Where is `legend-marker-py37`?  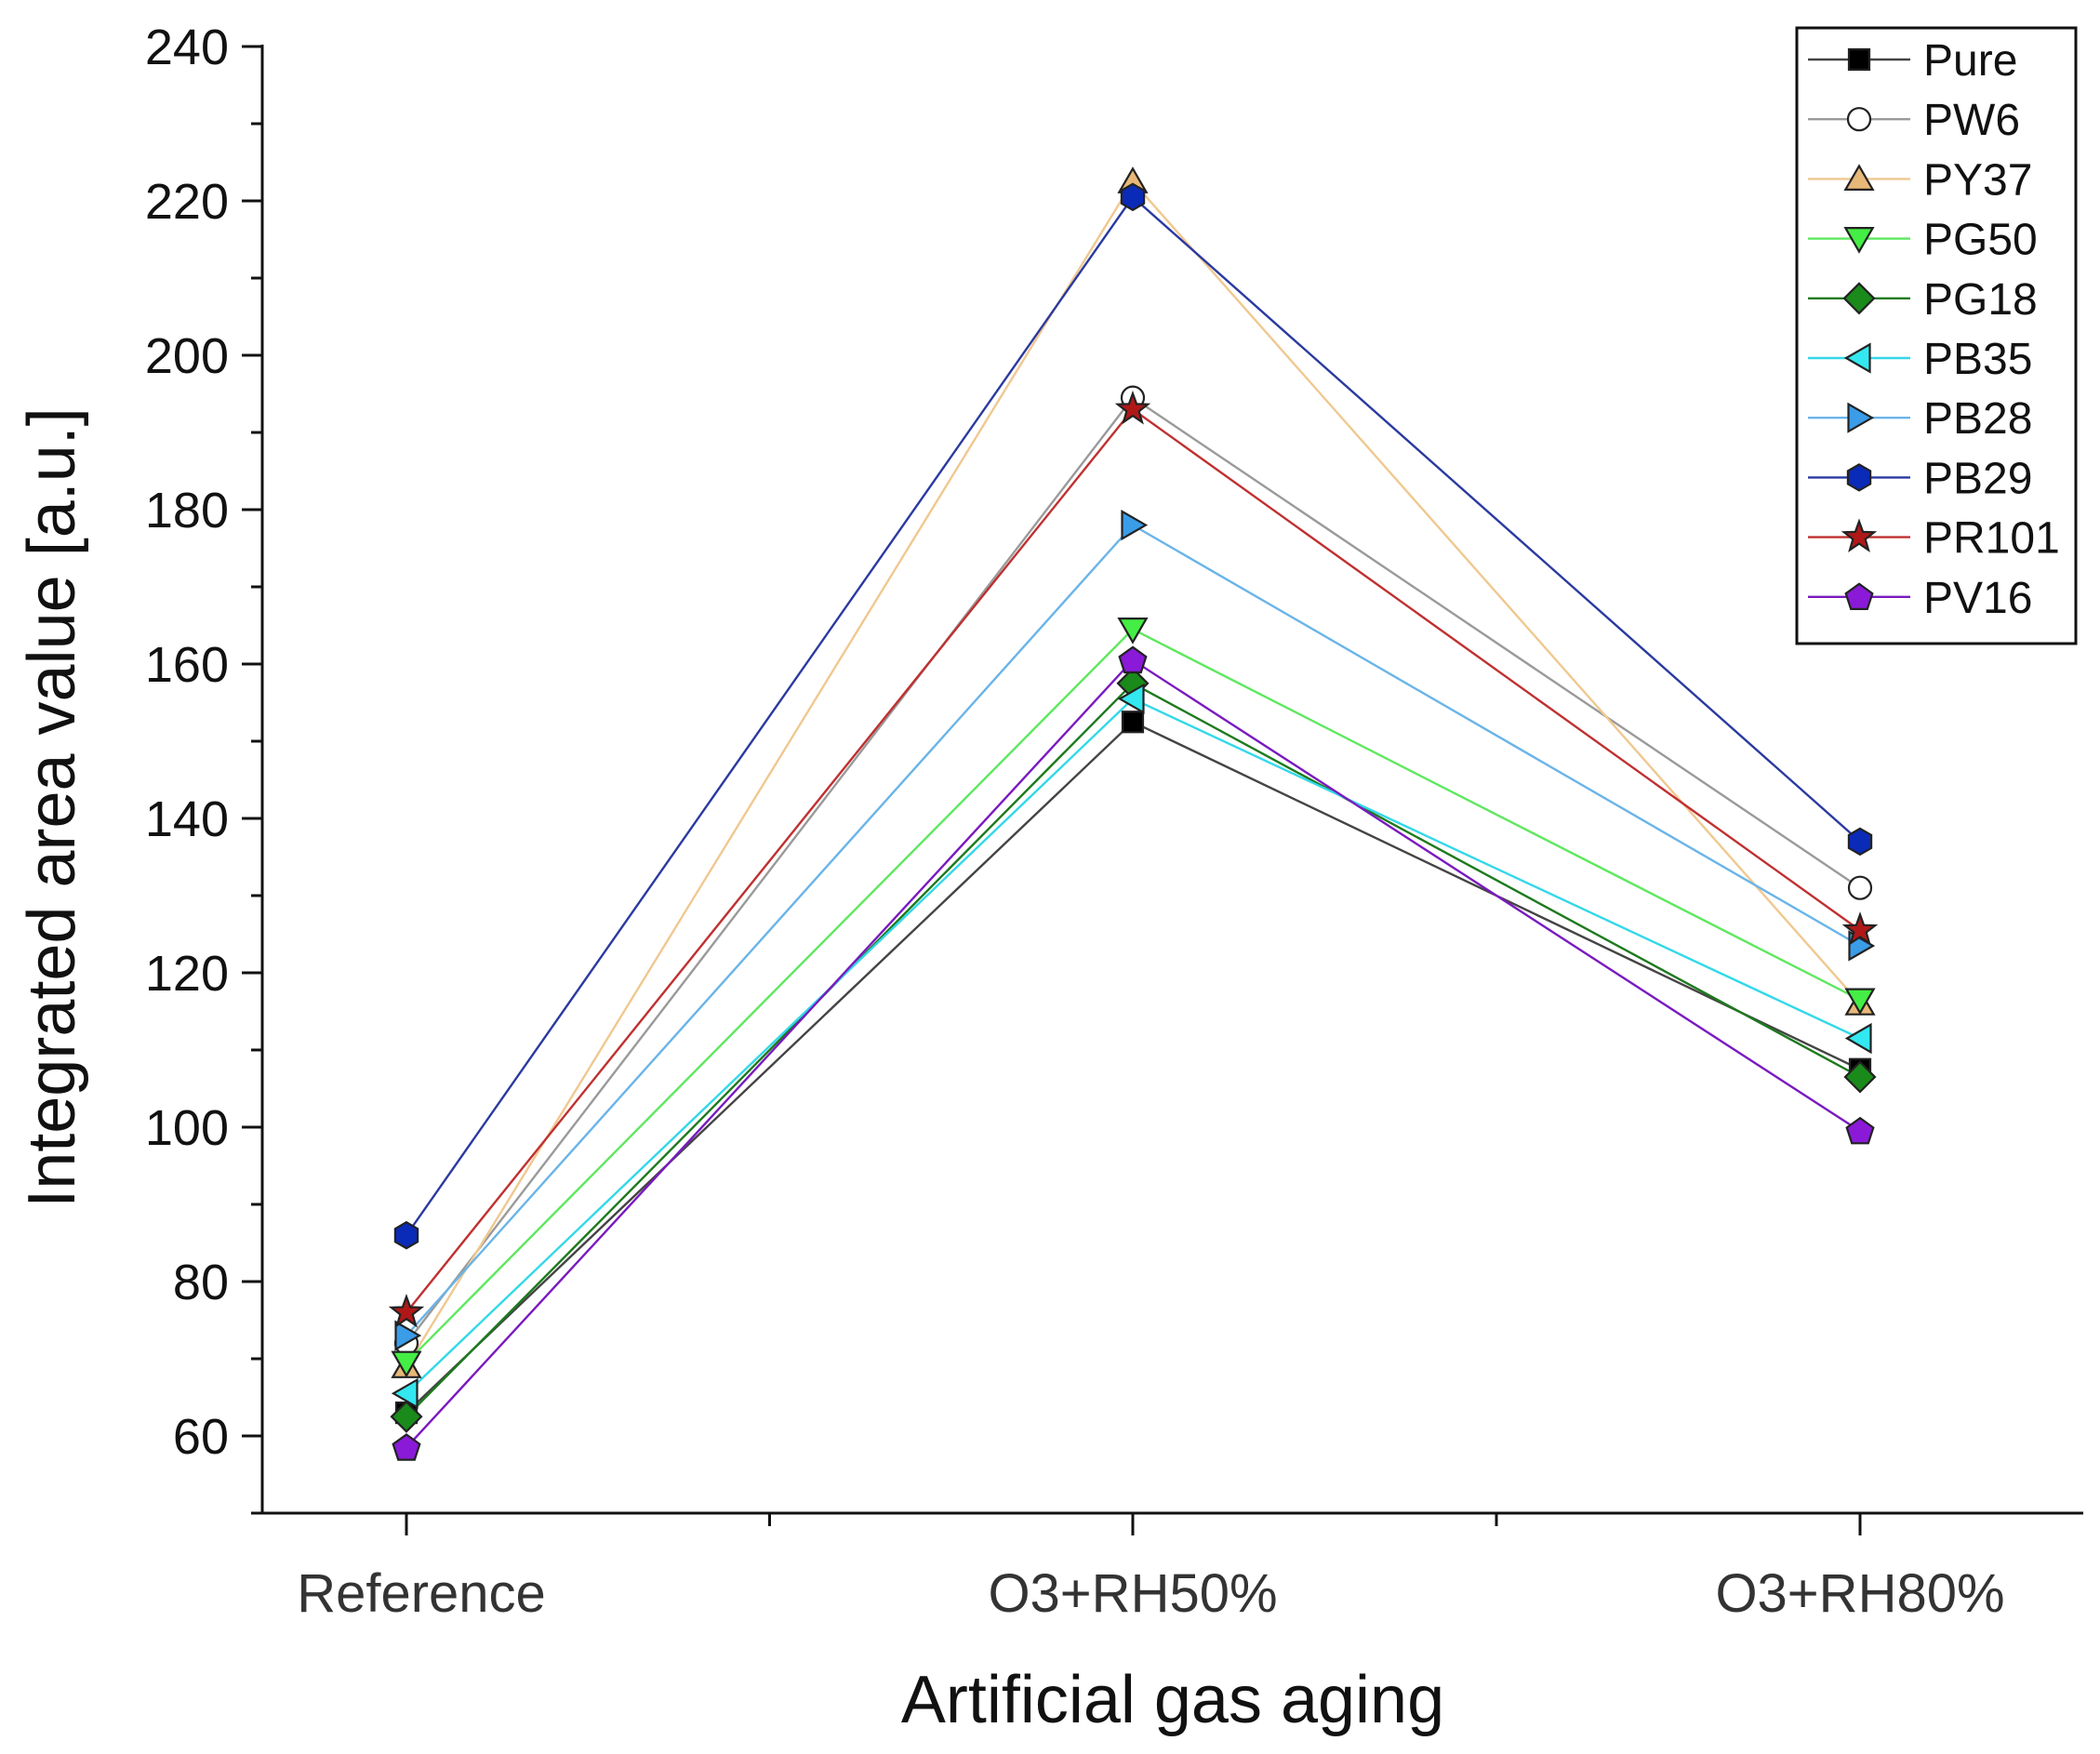 legend-marker-py37 is located at coordinates (1859, 177).